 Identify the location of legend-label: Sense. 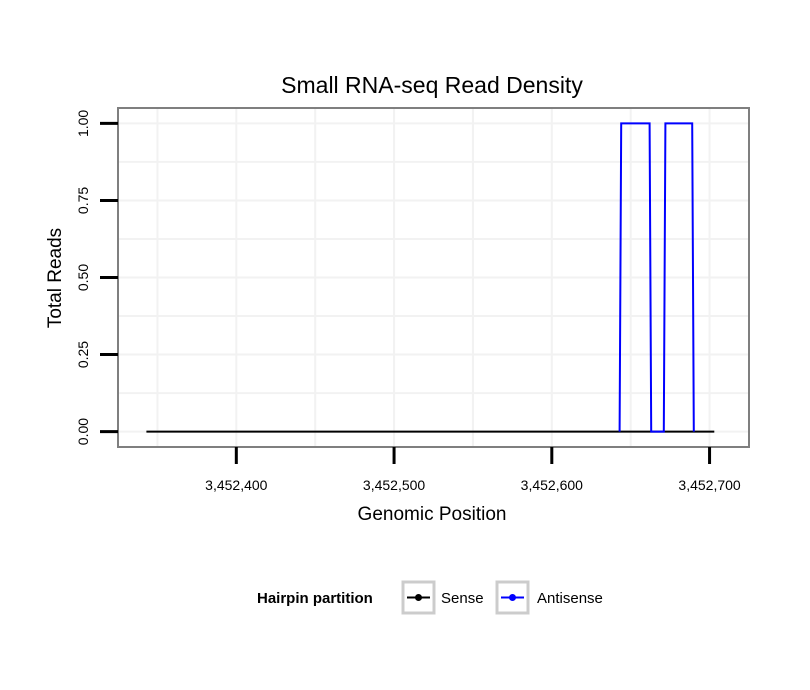
(462, 598).